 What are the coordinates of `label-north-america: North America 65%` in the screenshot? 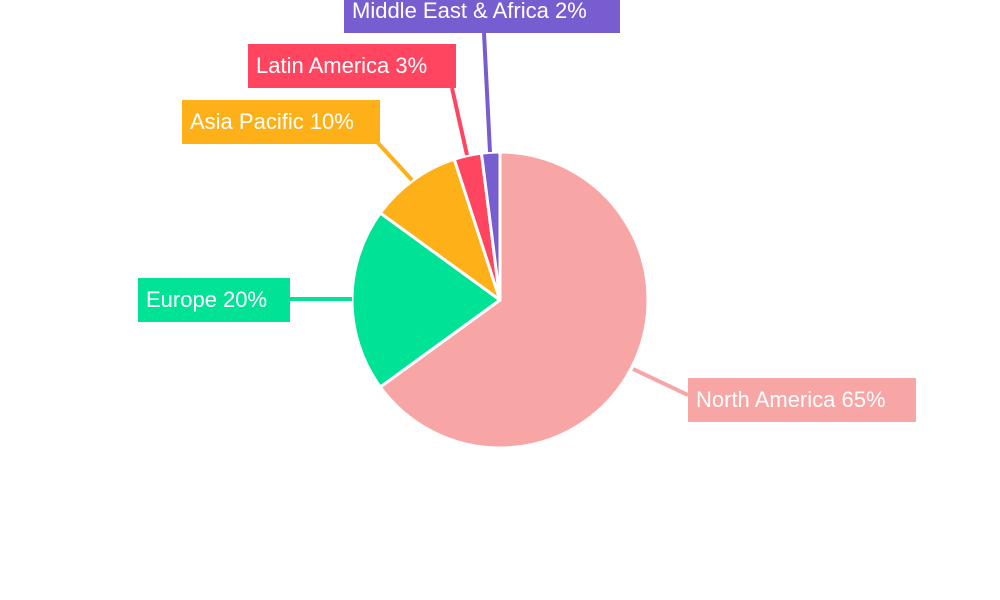 It's located at (802, 400).